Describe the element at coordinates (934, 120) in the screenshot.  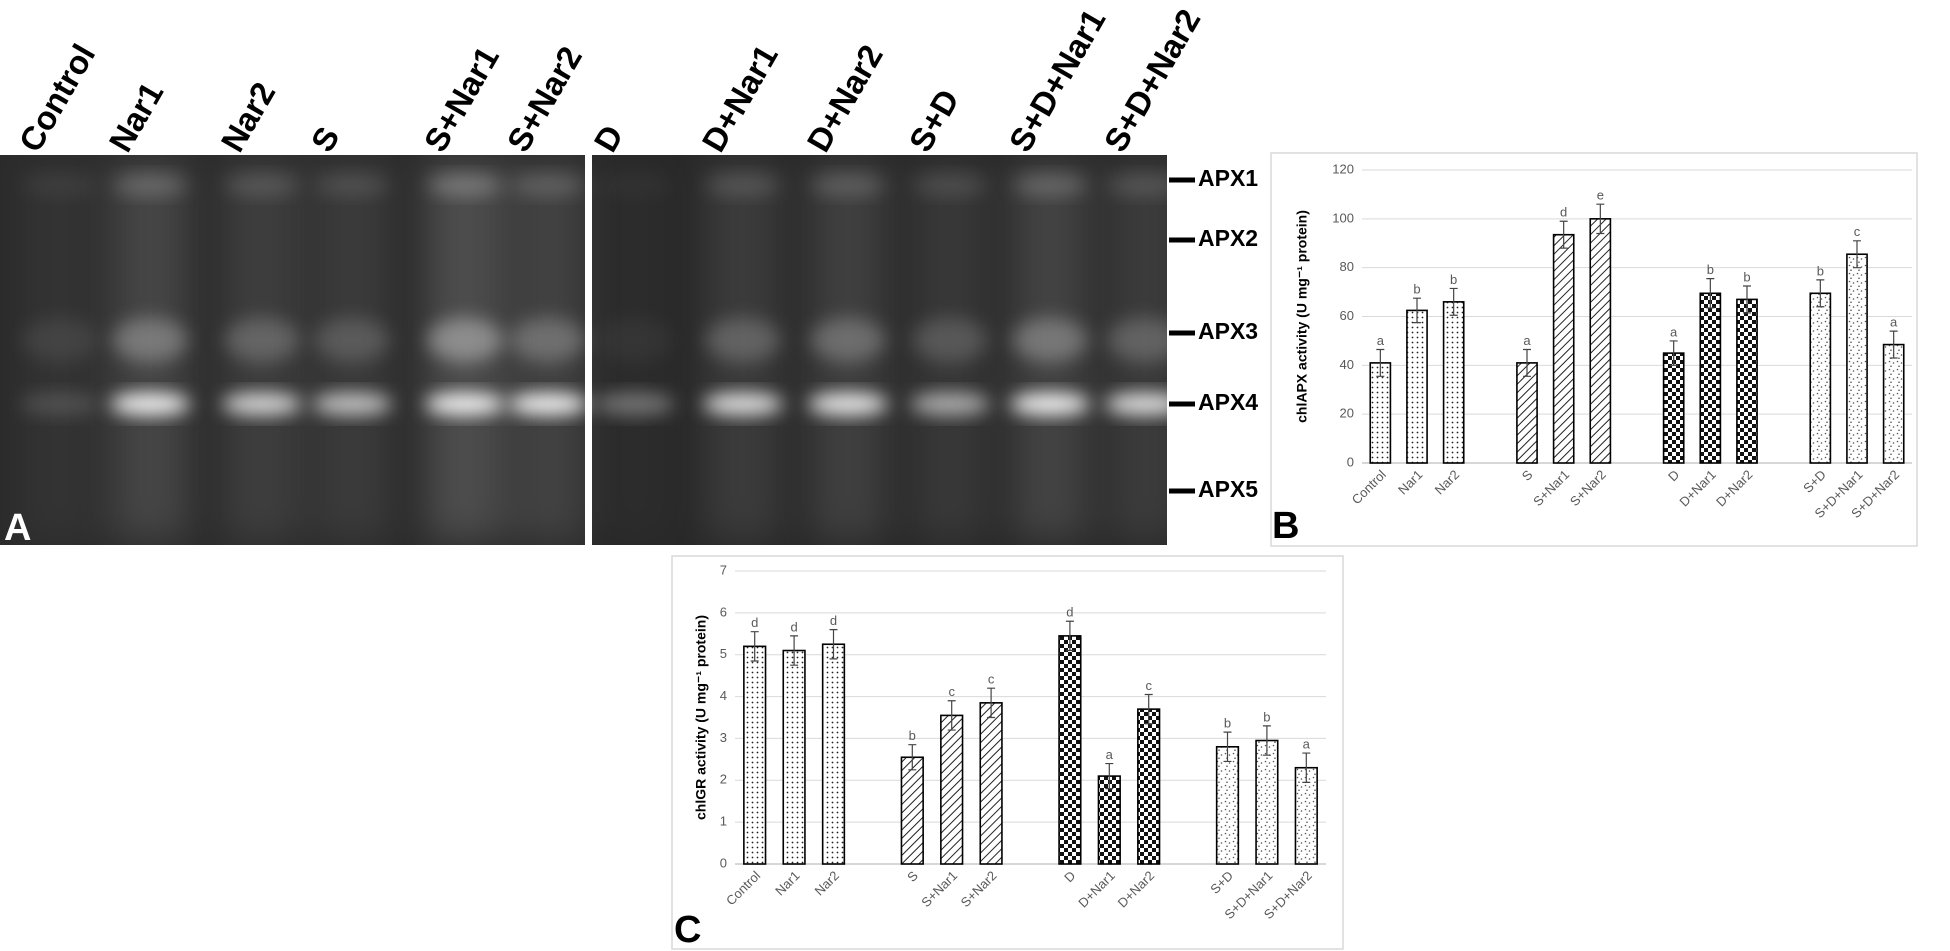
I see `lane-label: S+D` at that location.